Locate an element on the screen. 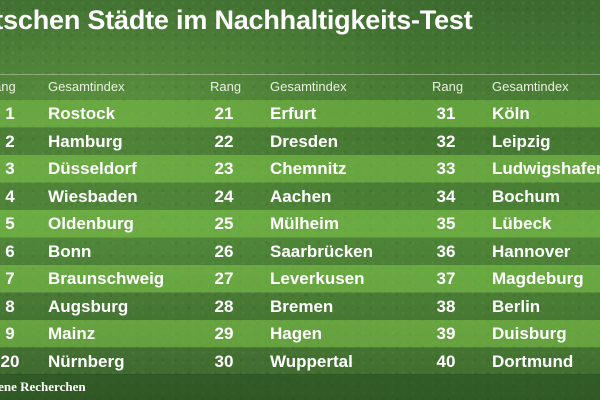 The height and width of the screenshot is (400, 600). city-cell: Hamburg is located at coordinates (85, 141).